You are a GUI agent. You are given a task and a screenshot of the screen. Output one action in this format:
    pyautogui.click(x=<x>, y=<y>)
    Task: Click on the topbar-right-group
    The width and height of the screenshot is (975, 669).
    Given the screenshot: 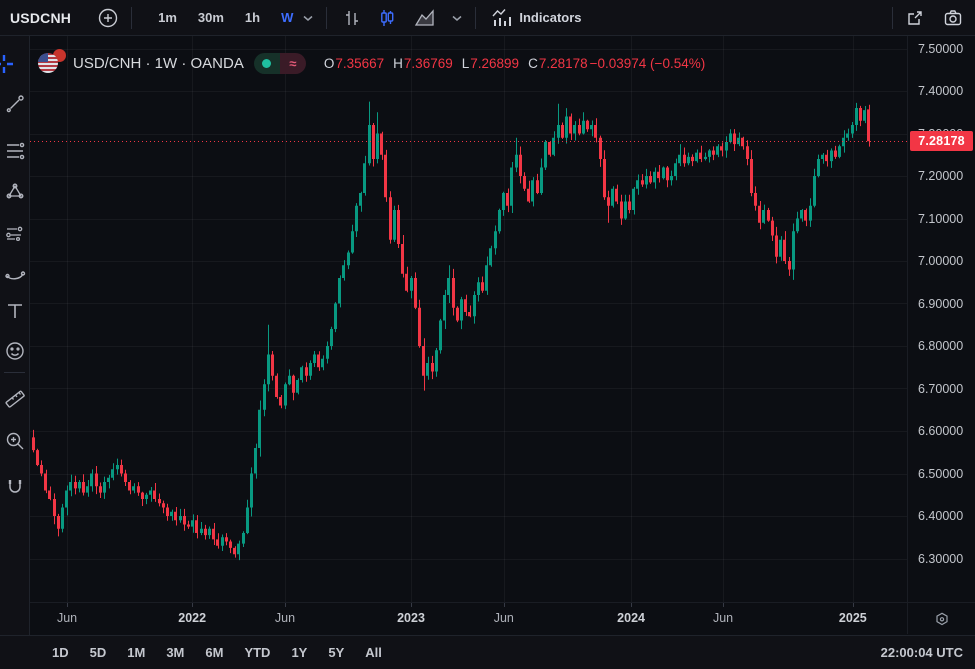 What is the action you would take?
    pyautogui.click(x=921, y=17)
    